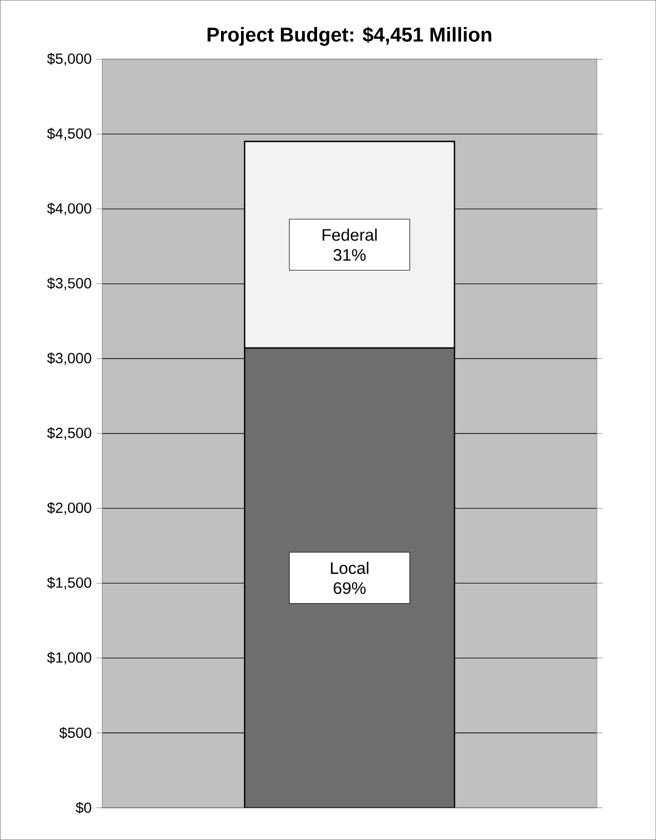 Image resolution: width=656 pixels, height=840 pixels. Describe the element at coordinates (69, 134) in the screenshot. I see `y-tick-label: $4,500` at that location.